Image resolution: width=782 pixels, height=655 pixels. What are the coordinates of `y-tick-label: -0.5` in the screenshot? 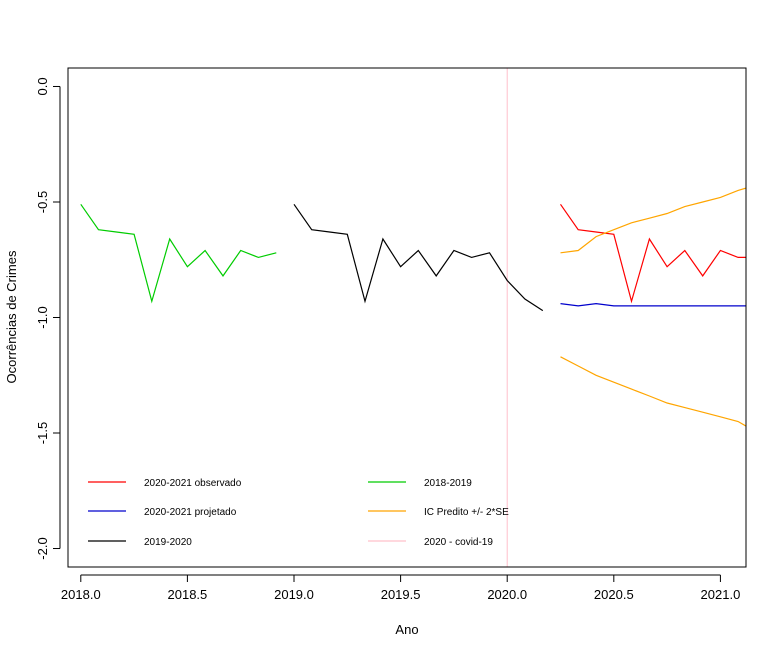 It's located at (42, 202).